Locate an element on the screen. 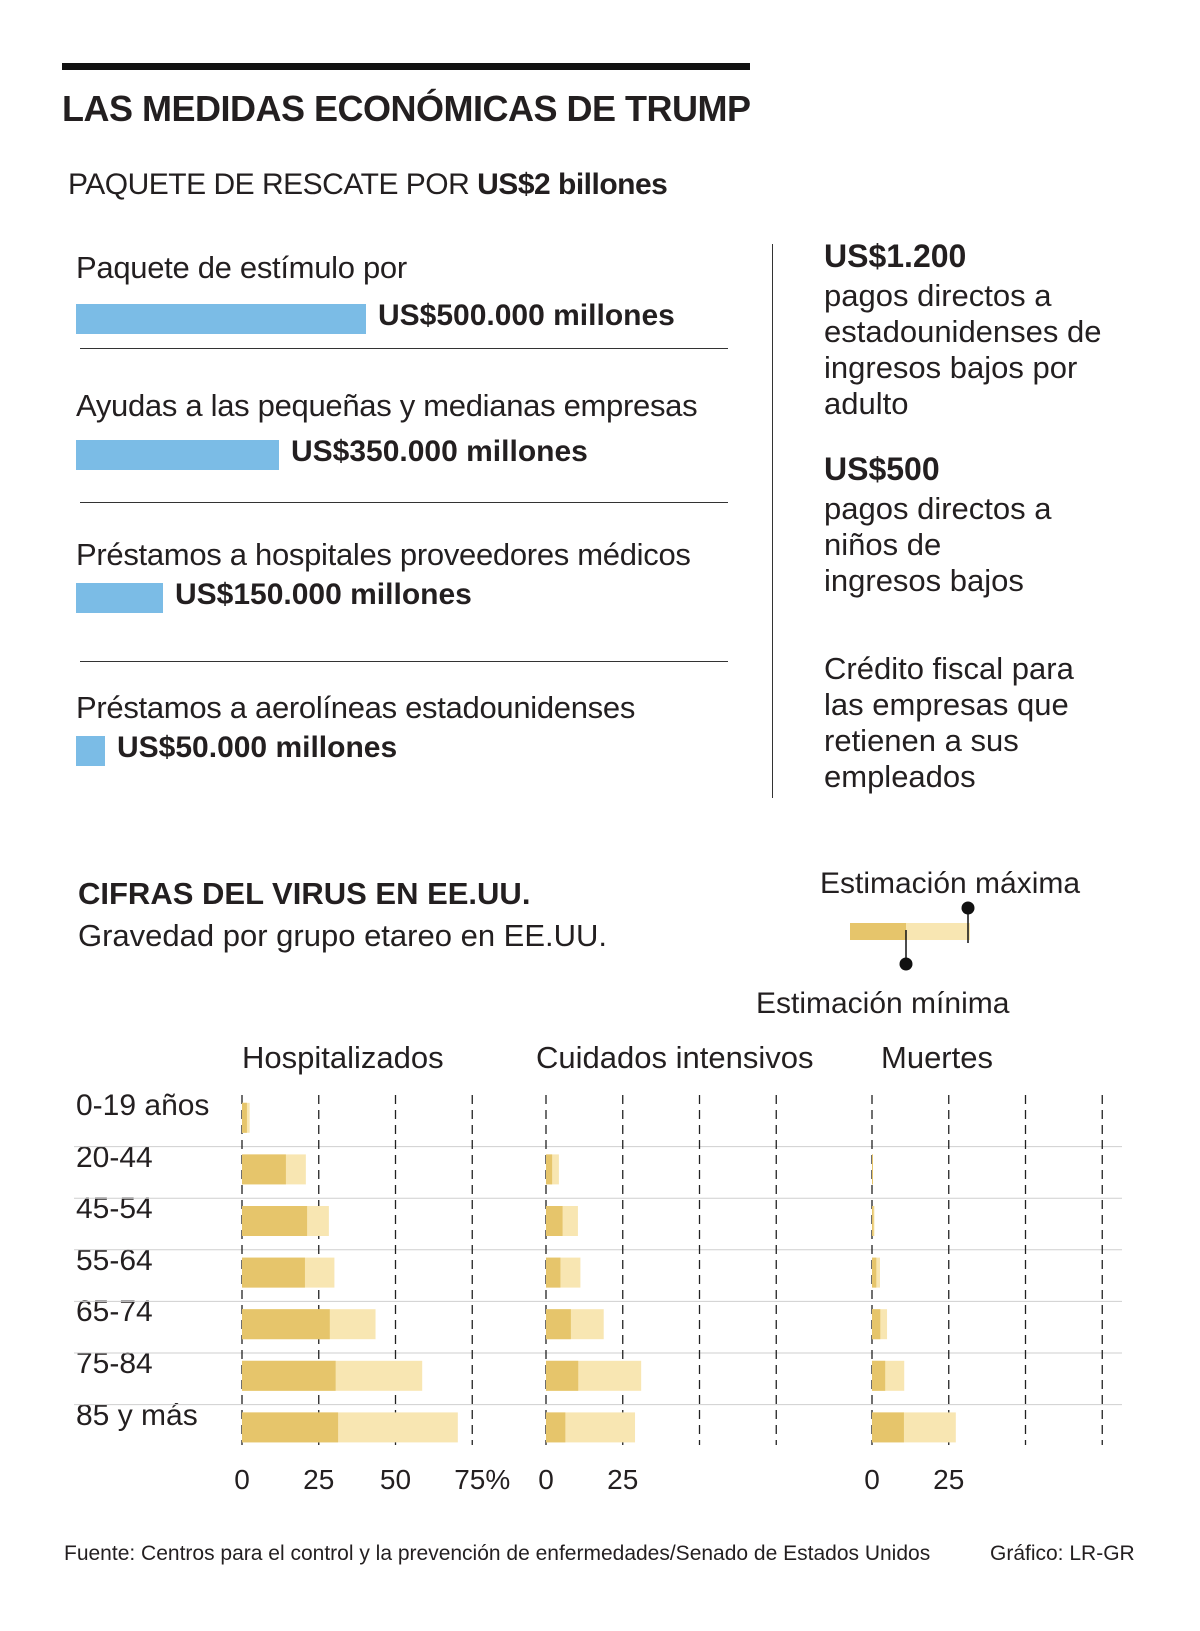 The image size is (1200, 1631). column-head-hospitalized: Hospitalizados is located at coordinates (343, 1057).